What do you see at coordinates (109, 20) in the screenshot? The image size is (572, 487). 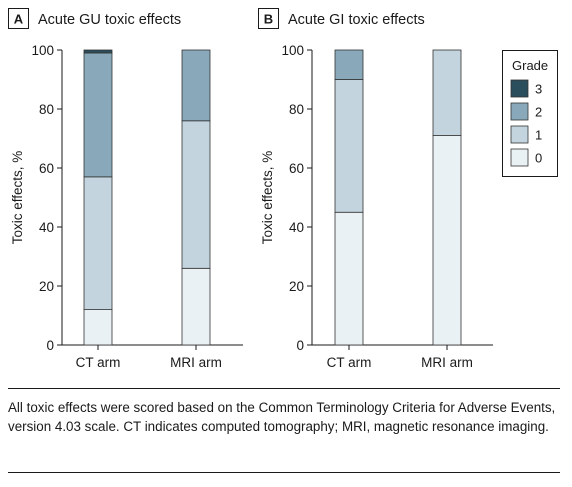 I see `panel-a-title: Acute GU toxic effects` at bounding box center [109, 20].